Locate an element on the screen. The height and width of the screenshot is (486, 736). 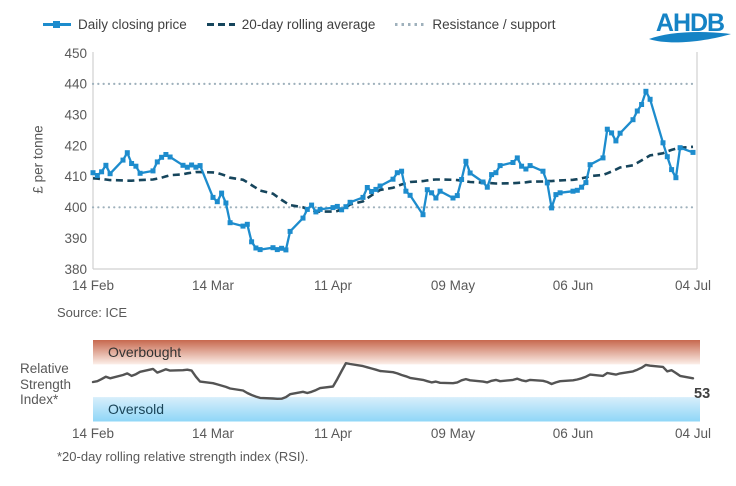
legend-item-resistance-support: Resistance / support is located at coordinates (475, 24).